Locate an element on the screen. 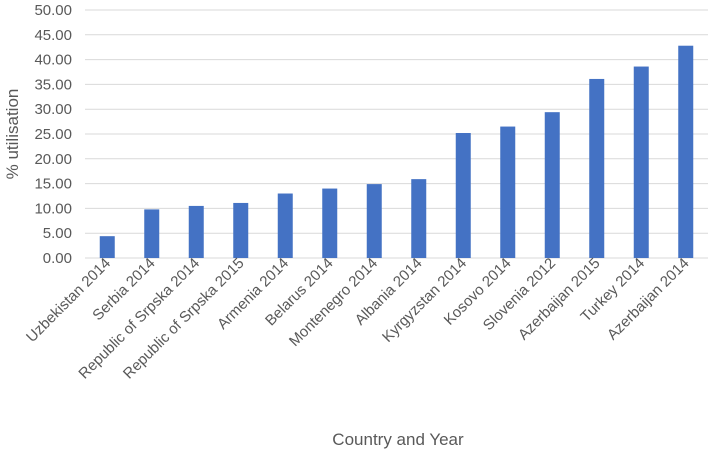 The width and height of the screenshot is (714, 453). y-tick-label: 30.00 is located at coordinates (53, 109).